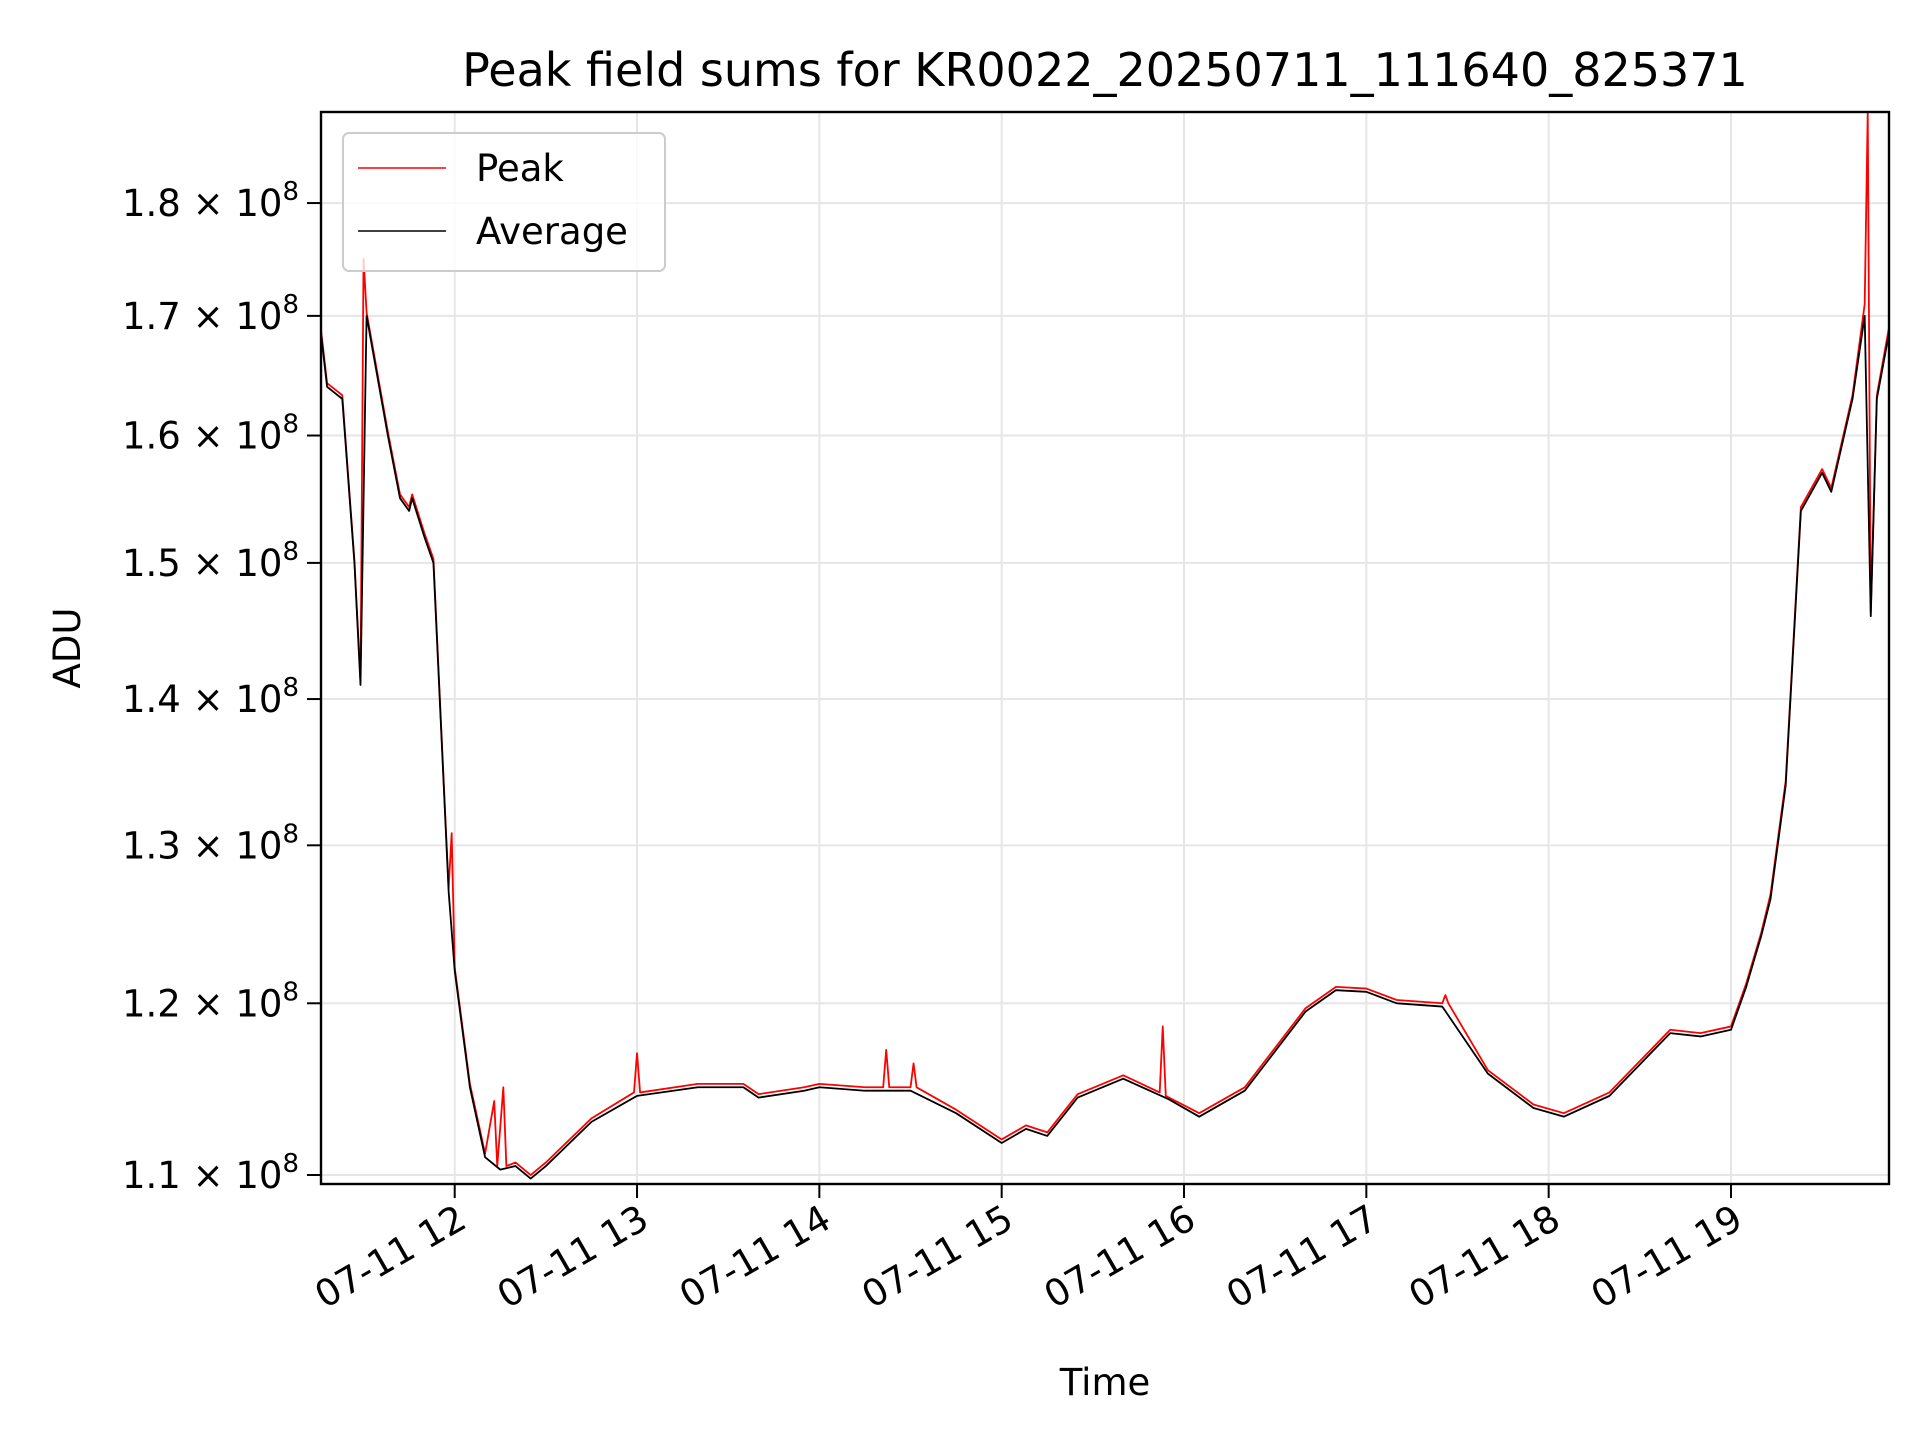  I want to click on y-tick-mantissa: 1.6, so click(151, 436).